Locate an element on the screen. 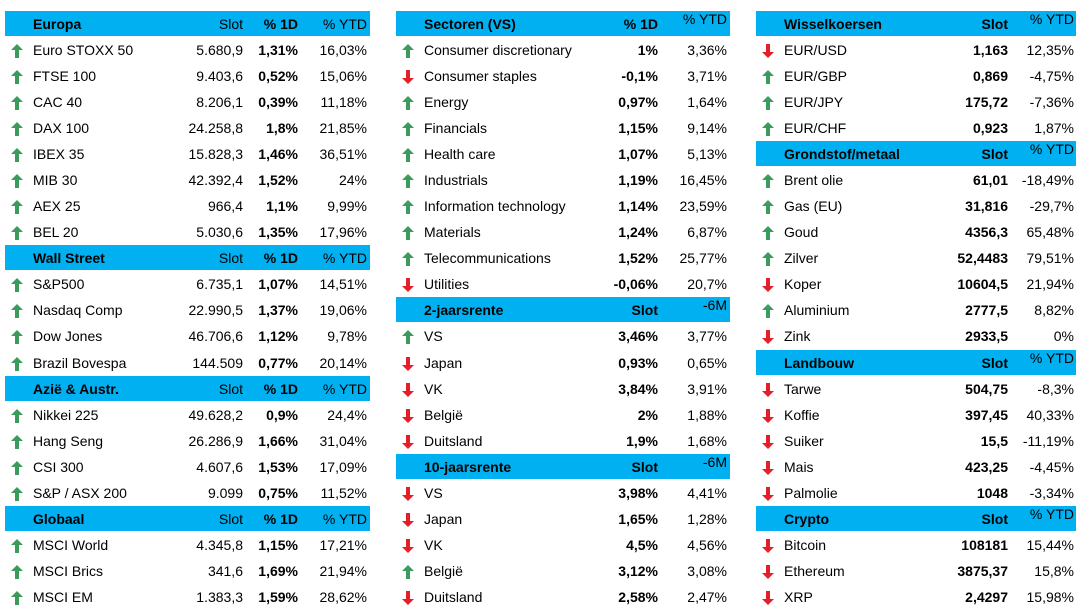 The height and width of the screenshot is (610, 1082). cell-value: 49.628,2 is located at coordinates (216, 414).